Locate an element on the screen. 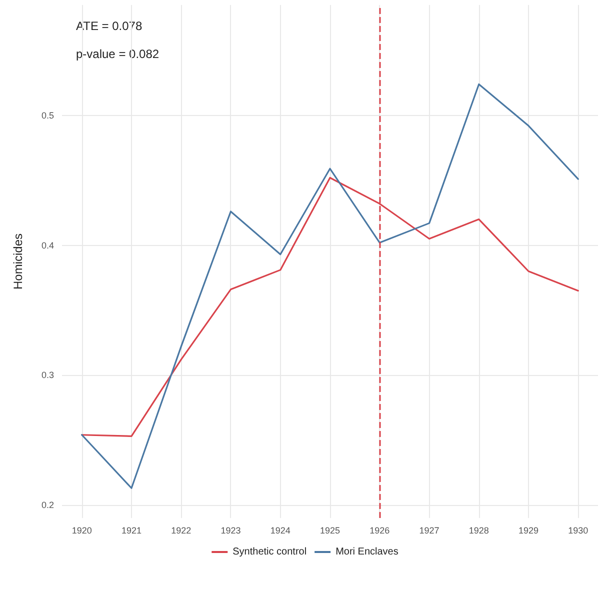 This screenshot has height=590, width=610. x-tick-label: 1930 is located at coordinates (578, 531).